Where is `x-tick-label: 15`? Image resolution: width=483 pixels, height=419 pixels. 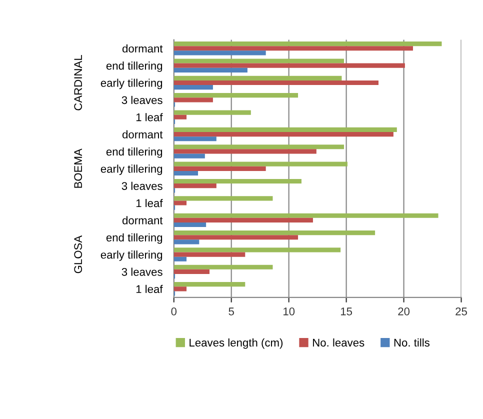 x-tick-label: 15 is located at coordinates (346, 312).